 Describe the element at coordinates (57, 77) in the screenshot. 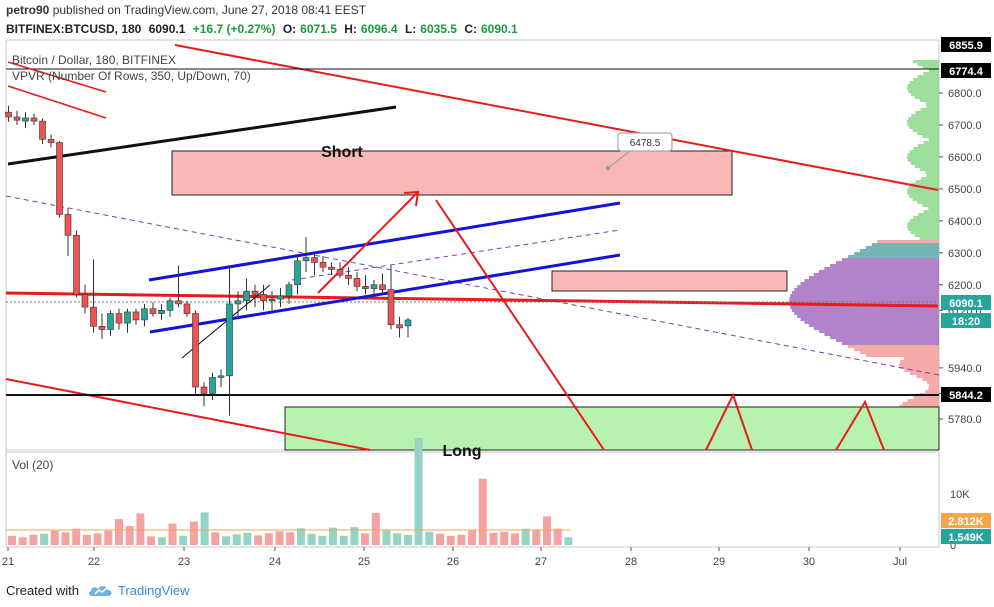

I see `early-channel-top` at that location.